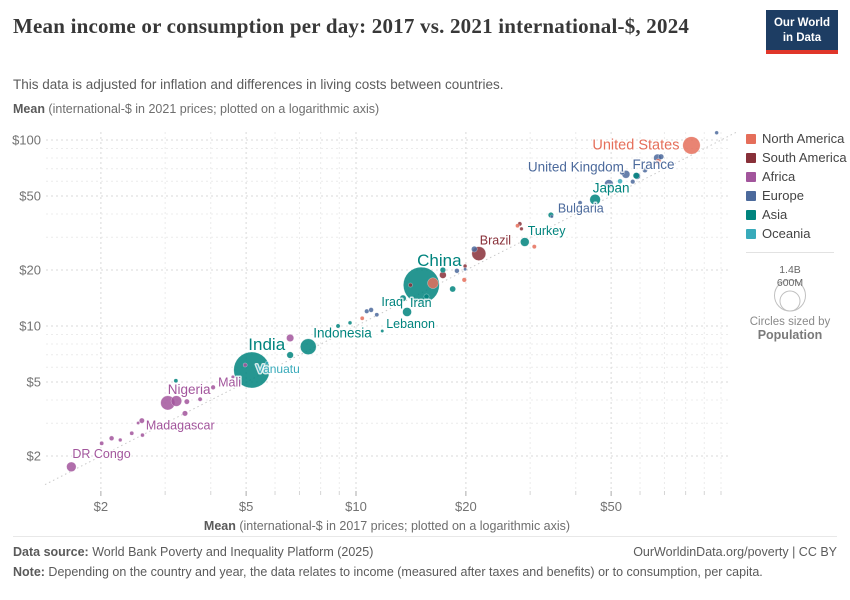 Image resolution: width=850 pixels, height=600 pixels. I want to click on legend-item-europe: Europe, so click(797, 195).